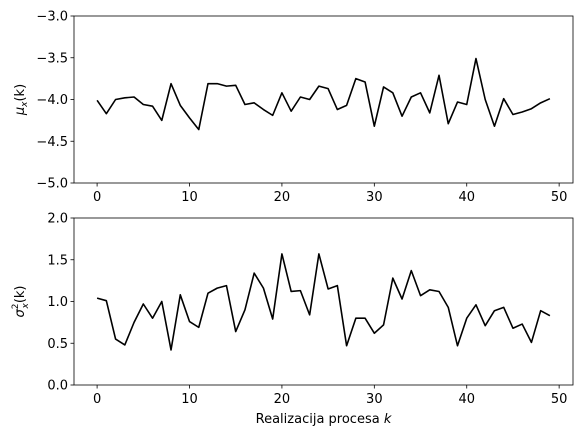 The width and height of the screenshot is (582, 442). What do you see at coordinates (21, 100) in the screenshot?
I see `y-axis-label: μx(k)` at bounding box center [21, 100].